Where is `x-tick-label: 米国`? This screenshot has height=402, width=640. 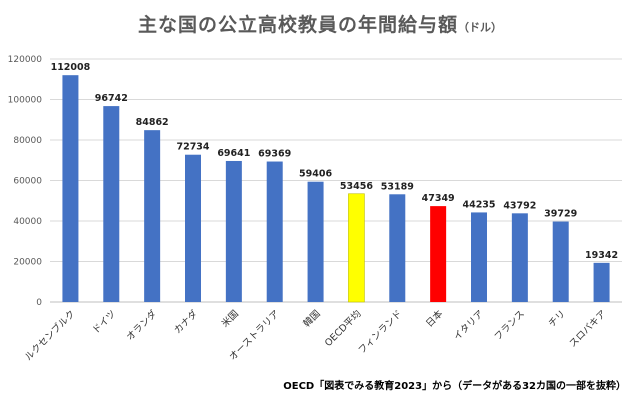 x-tick-label: 米国 is located at coordinates (230, 319).